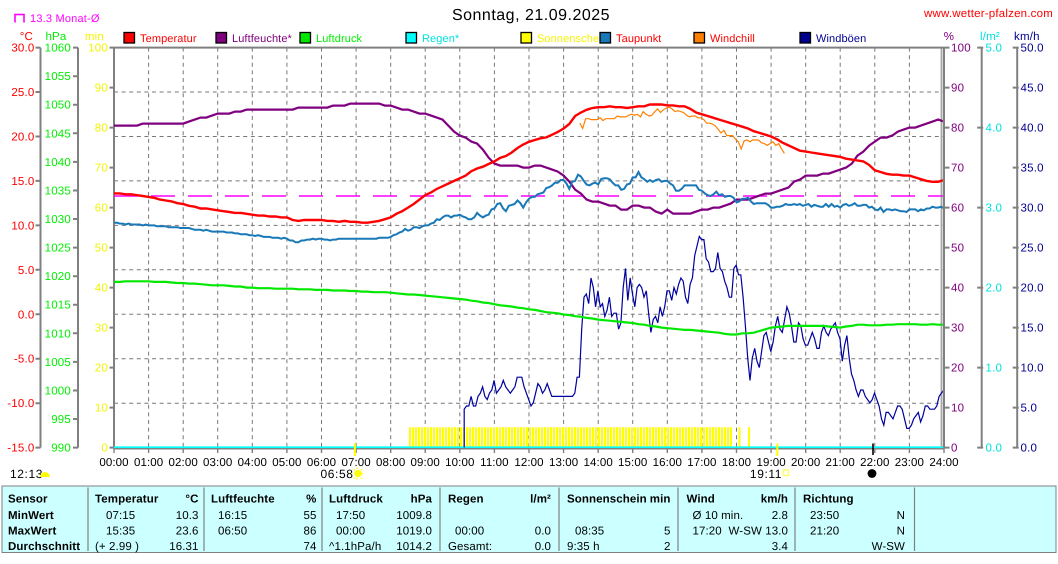 This screenshot has width=1058, height=564. What do you see at coordinates (469, 532) in the screenshot?
I see `svg-text: 00:00` at bounding box center [469, 532].